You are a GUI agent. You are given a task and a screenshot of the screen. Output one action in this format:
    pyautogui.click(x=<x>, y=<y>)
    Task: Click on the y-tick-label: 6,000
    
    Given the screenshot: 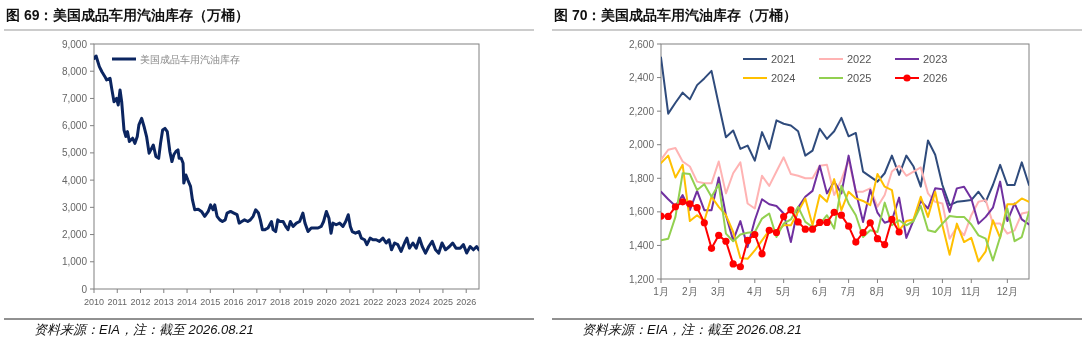 What is the action you would take?
    pyautogui.click(x=74, y=126)
    